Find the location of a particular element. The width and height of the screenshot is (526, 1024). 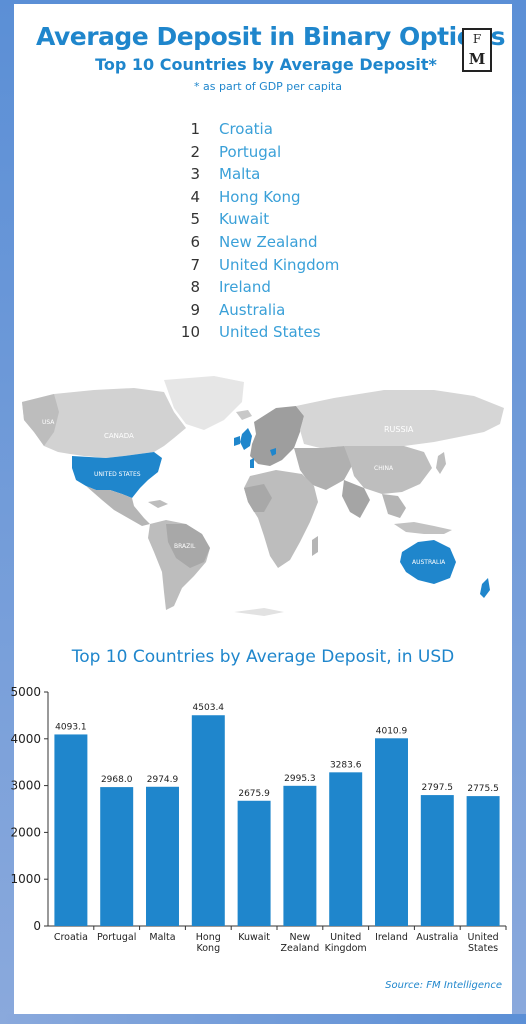

map-new-zealand is located at coordinates (485, 588).